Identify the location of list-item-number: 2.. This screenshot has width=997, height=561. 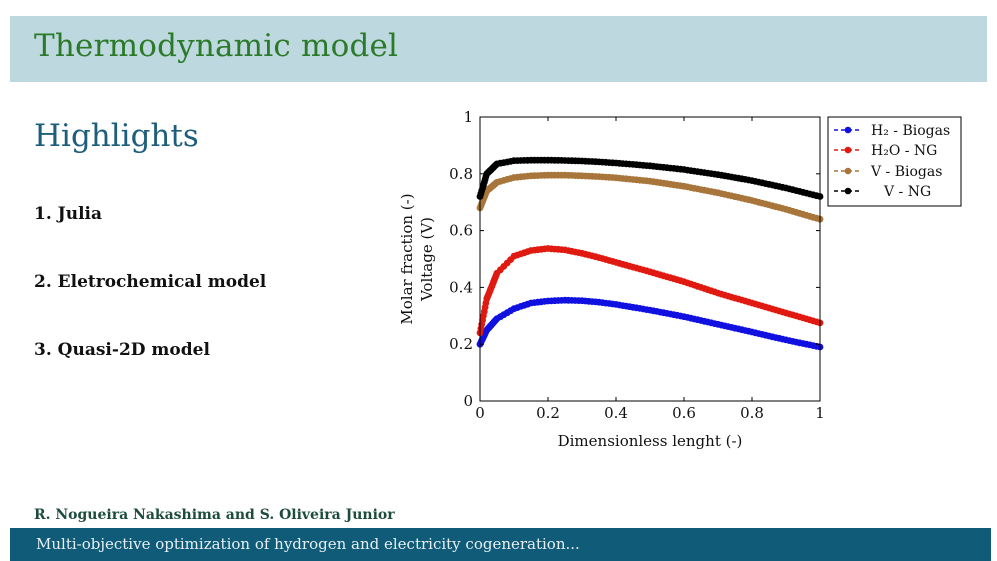
(43, 282).